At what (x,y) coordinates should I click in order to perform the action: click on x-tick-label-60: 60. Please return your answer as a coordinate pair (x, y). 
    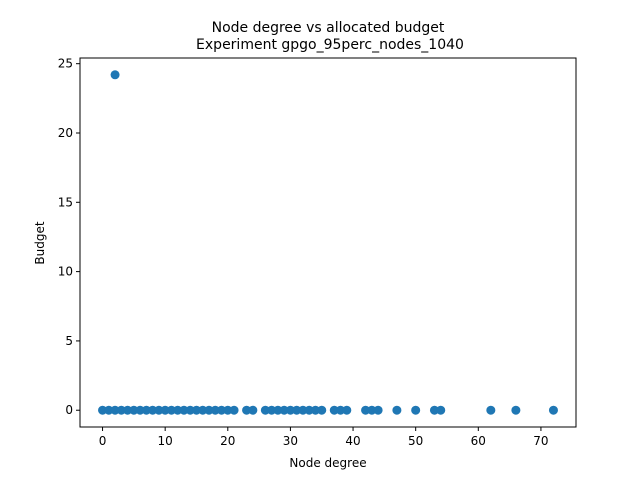
    Looking at the image, I should click on (478, 441).